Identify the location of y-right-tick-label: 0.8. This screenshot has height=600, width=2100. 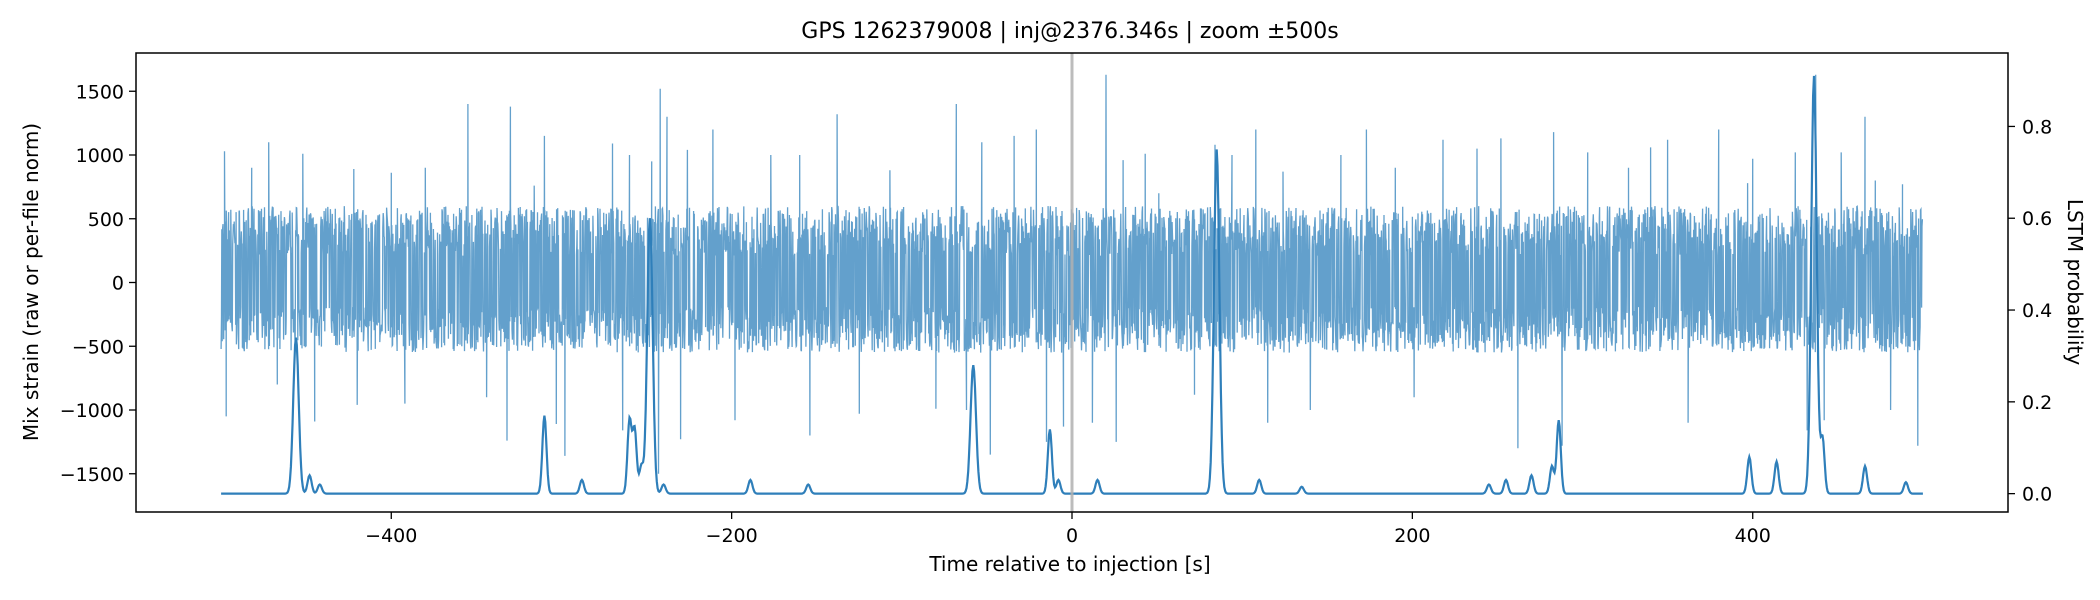
(2037, 127).